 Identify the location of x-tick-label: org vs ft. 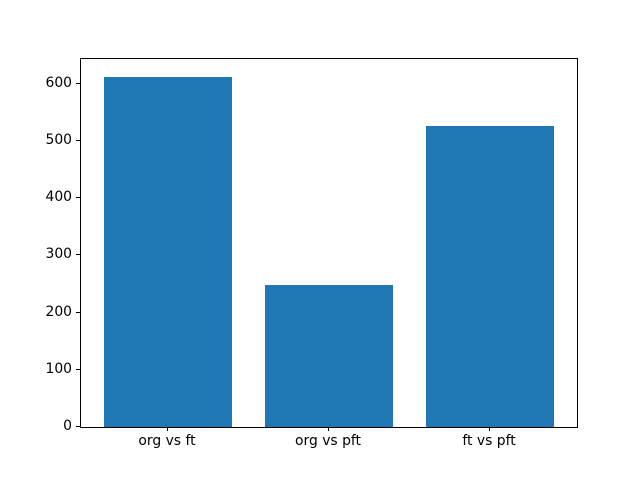
(167, 441).